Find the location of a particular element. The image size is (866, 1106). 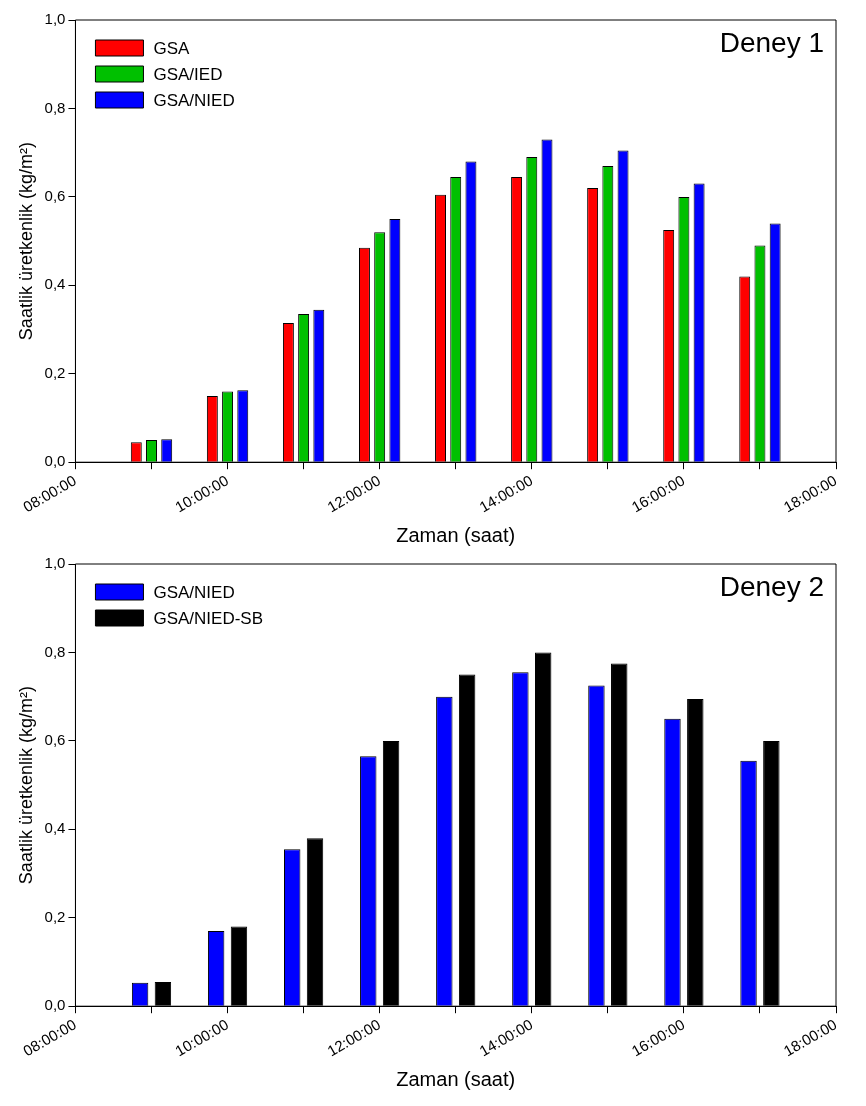

annotation: Deney 1 is located at coordinates (771, 42).